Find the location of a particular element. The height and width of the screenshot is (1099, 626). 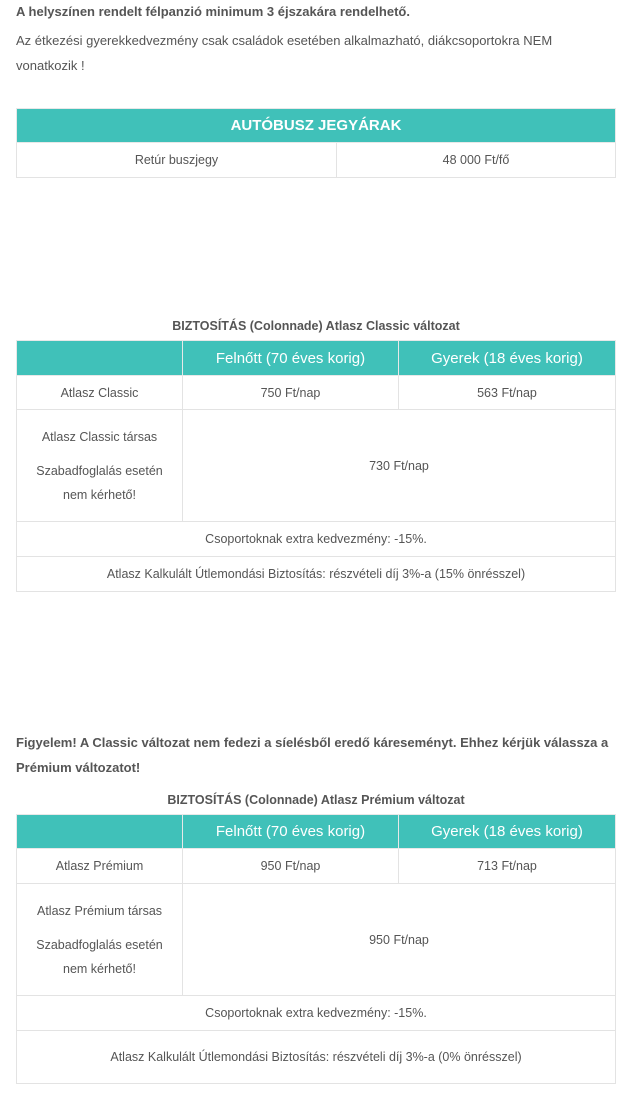

table-row: Retúr buszjegy 48 000 Ft/fő is located at coordinates (316, 160).